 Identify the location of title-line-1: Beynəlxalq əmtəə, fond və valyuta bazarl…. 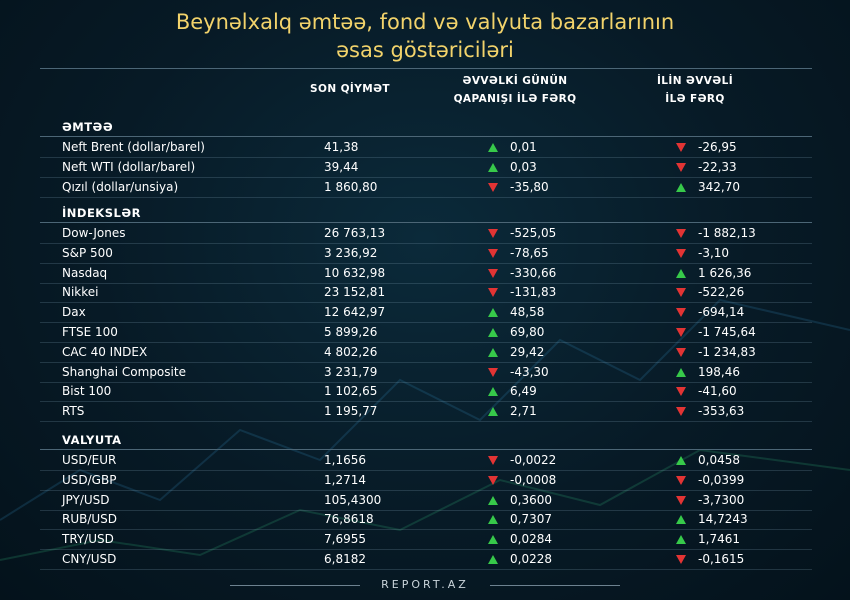
(425, 22).